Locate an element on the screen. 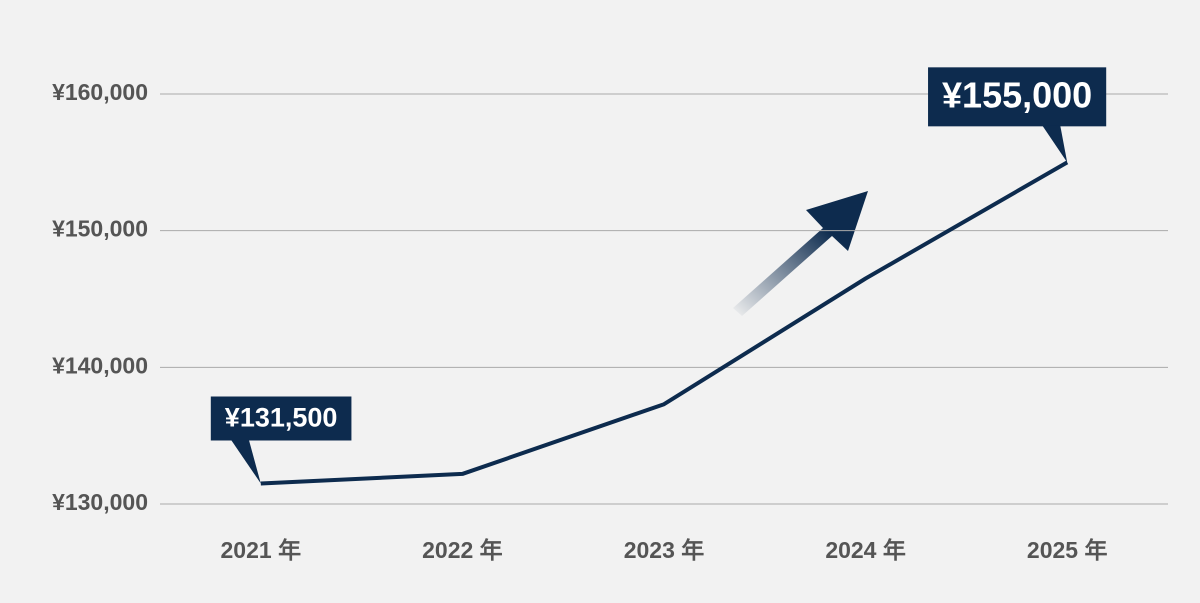 Image resolution: width=1200 pixels, height=603 pixels. x-tick-label: 2021 年 is located at coordinates (261, 550).